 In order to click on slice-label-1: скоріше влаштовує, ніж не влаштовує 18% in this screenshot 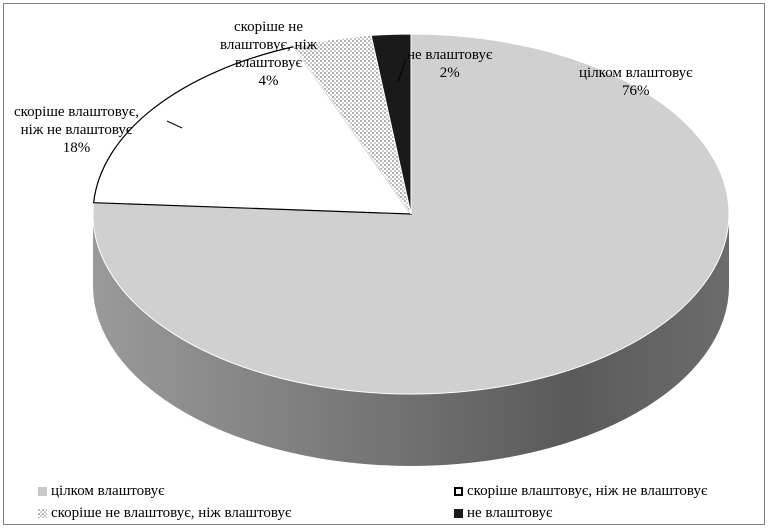, I will do `click(76, 130)`.